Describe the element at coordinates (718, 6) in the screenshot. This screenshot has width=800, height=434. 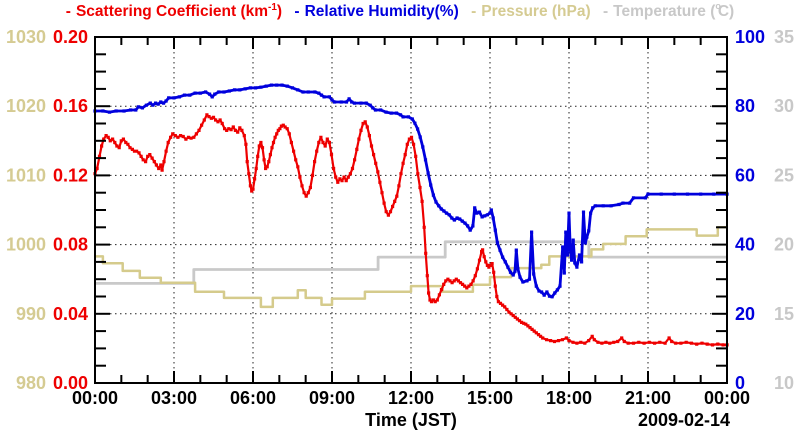
I see `degree-mark: o` at that location.